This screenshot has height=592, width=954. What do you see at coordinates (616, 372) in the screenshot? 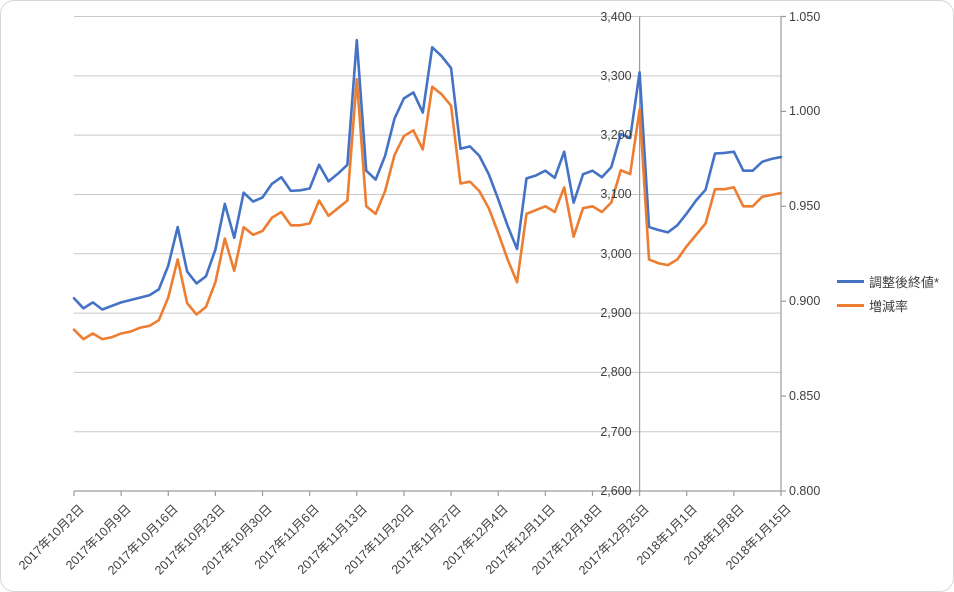
I see `primary-y-axis-tick-label: 2,800` at bounding box center [616, 372].